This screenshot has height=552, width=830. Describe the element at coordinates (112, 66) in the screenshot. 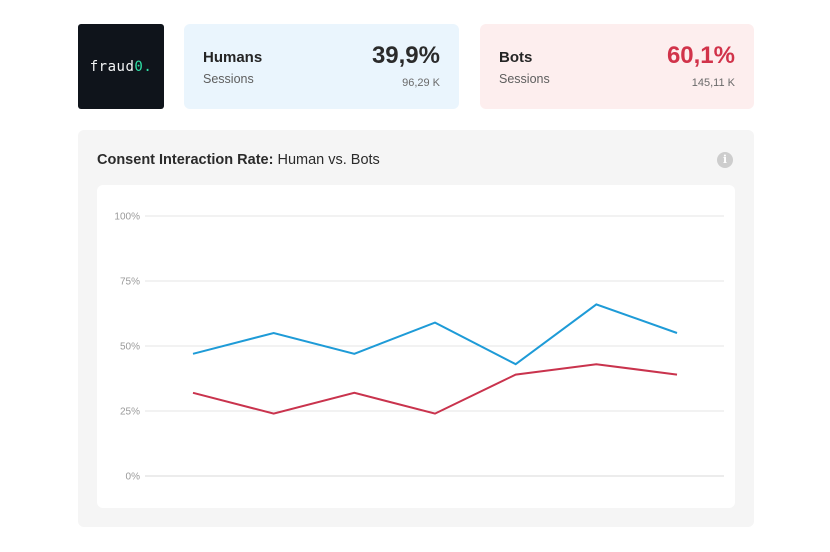

I see `logo-text: fraud` at that location.